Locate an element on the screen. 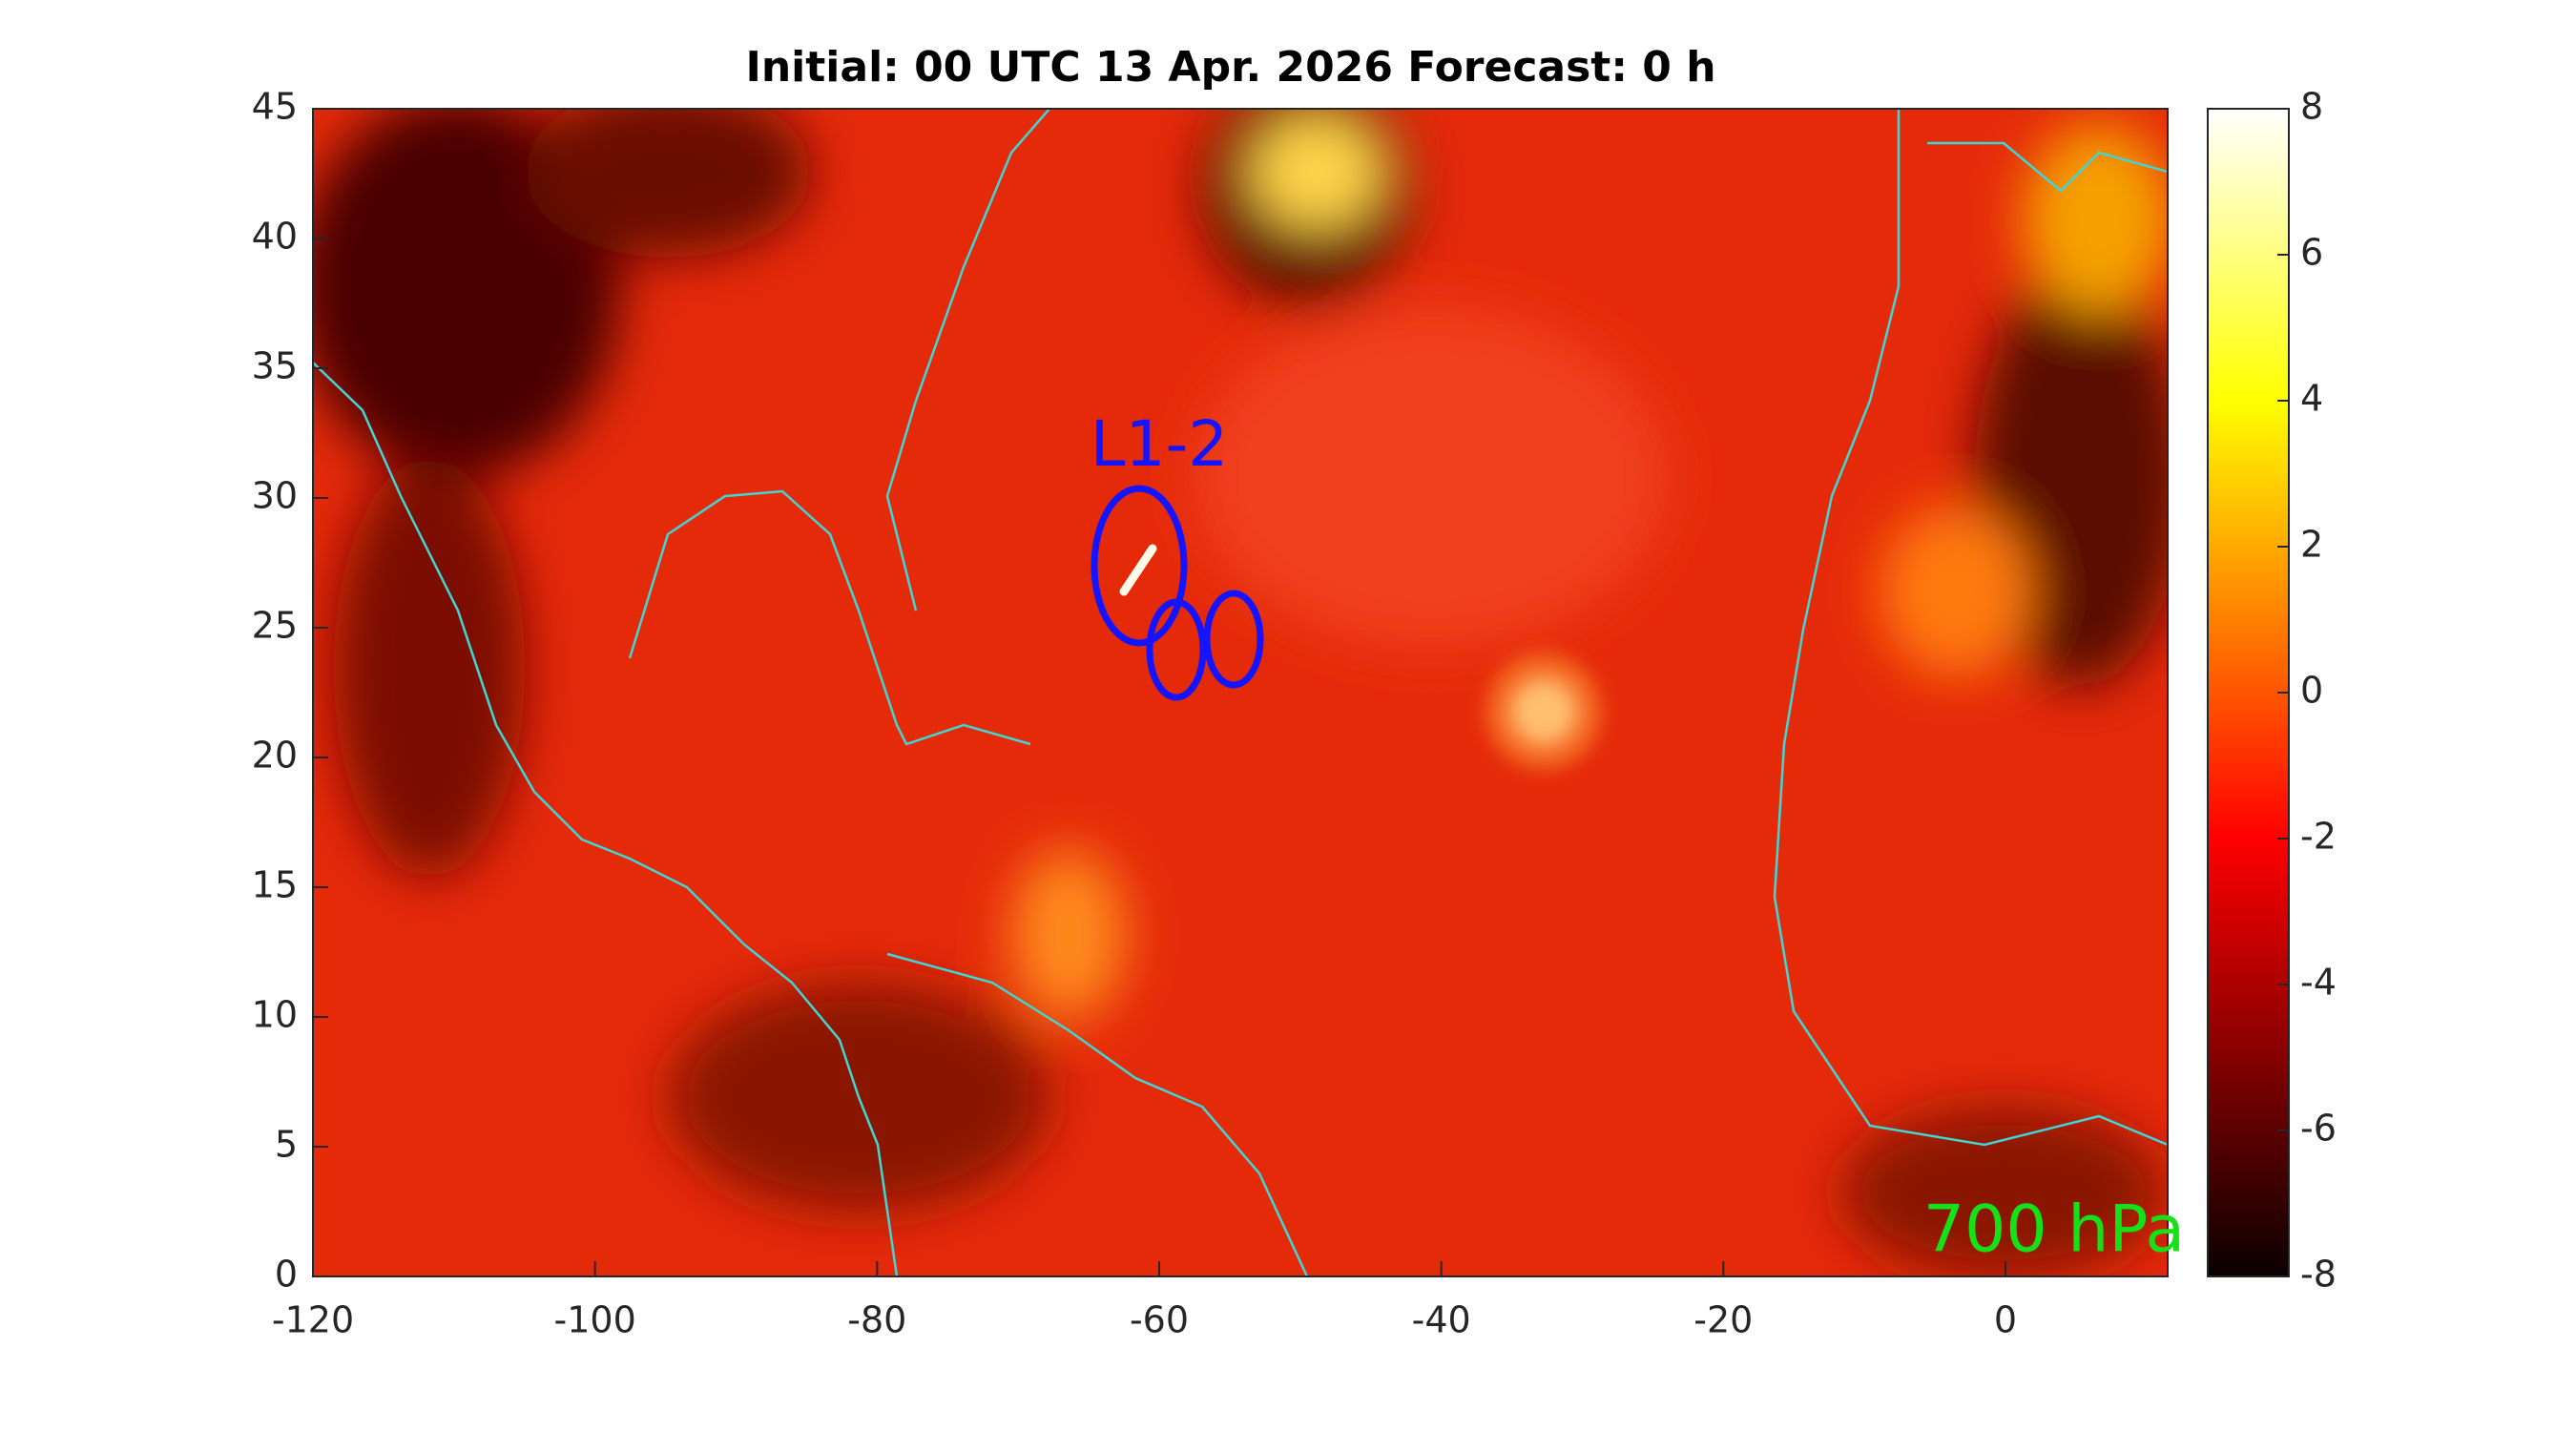  colorbar-tick-label: -4 is located at coordinates (2318, 983).